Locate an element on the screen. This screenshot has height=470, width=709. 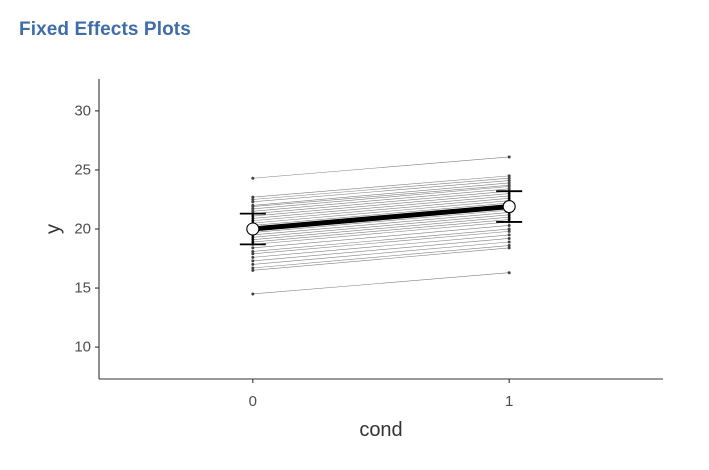
y-tick-label: 30 is located at coordinates (82, 110).